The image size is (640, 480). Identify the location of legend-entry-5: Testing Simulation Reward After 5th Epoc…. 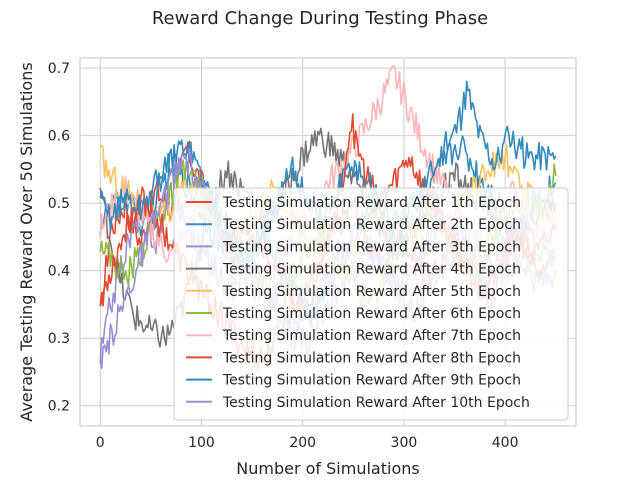
(371, 292).